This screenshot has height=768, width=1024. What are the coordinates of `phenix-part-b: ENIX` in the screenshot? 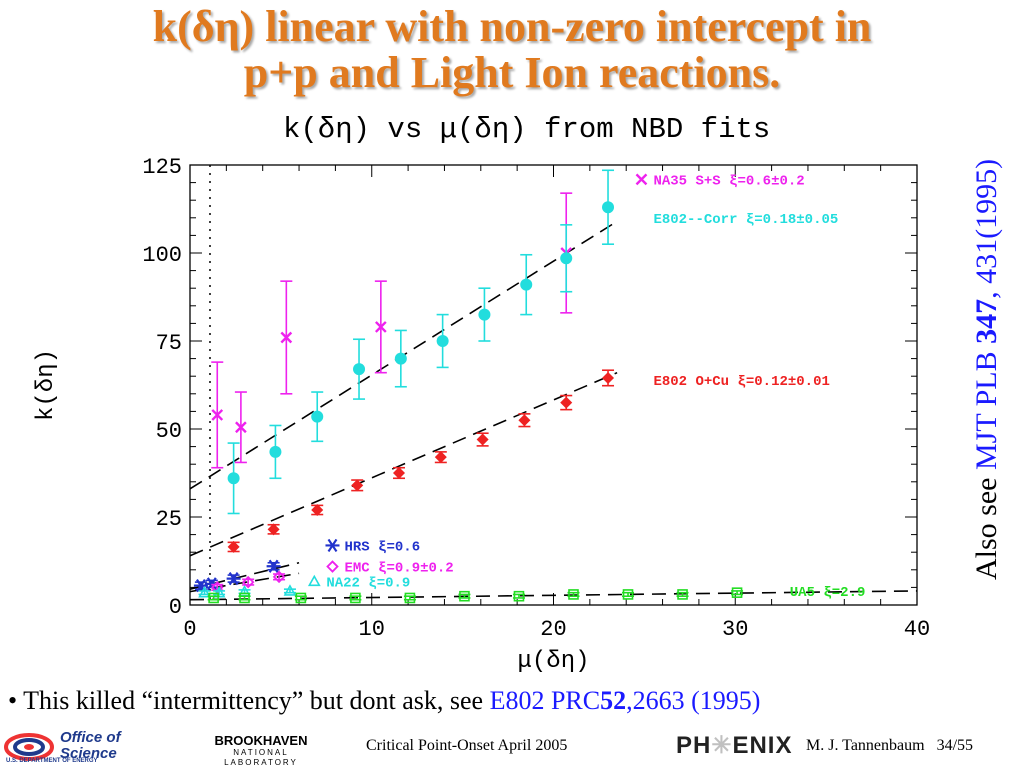 It's located at (762, 745).